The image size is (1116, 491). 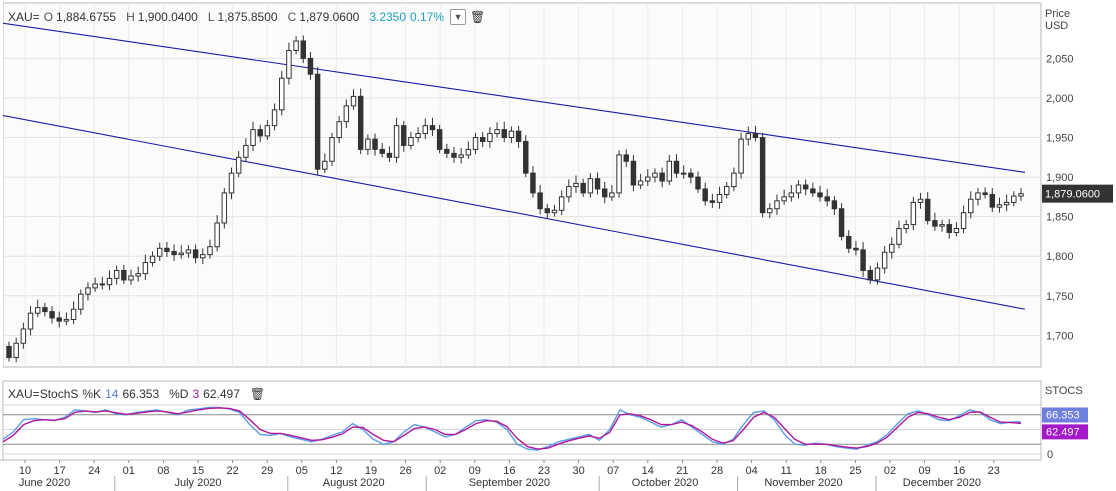 I want to click on close-value: 1,879.0600, so click(x=329, y=17).